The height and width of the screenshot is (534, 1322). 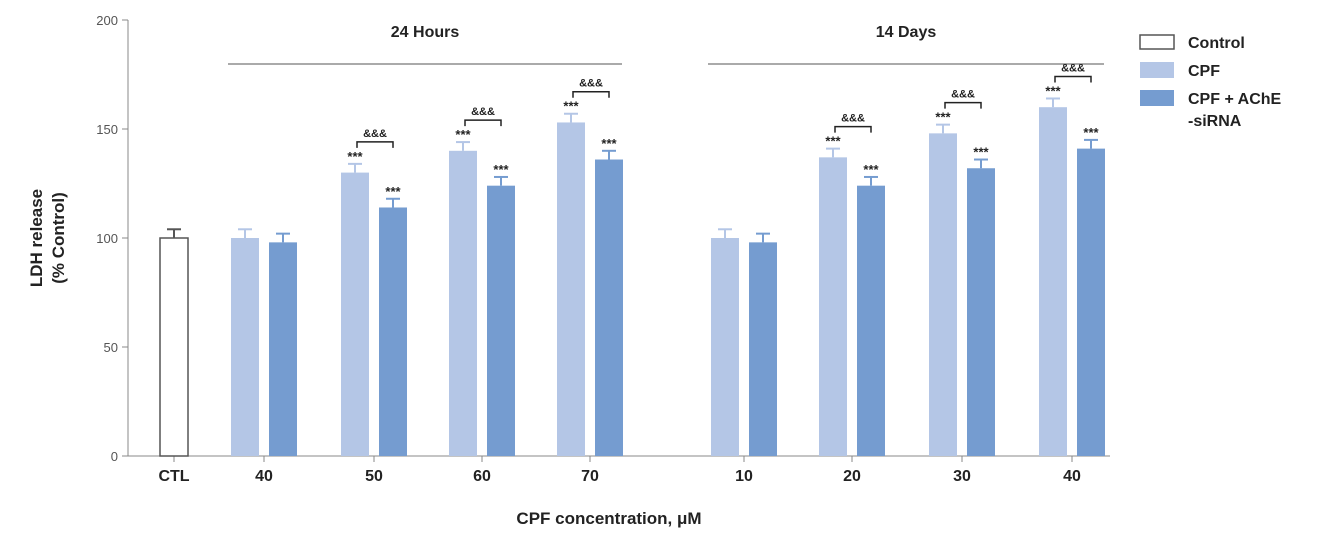 I want to click on legend-swatch-cpf_sirna, so click(x=1157, y=98).